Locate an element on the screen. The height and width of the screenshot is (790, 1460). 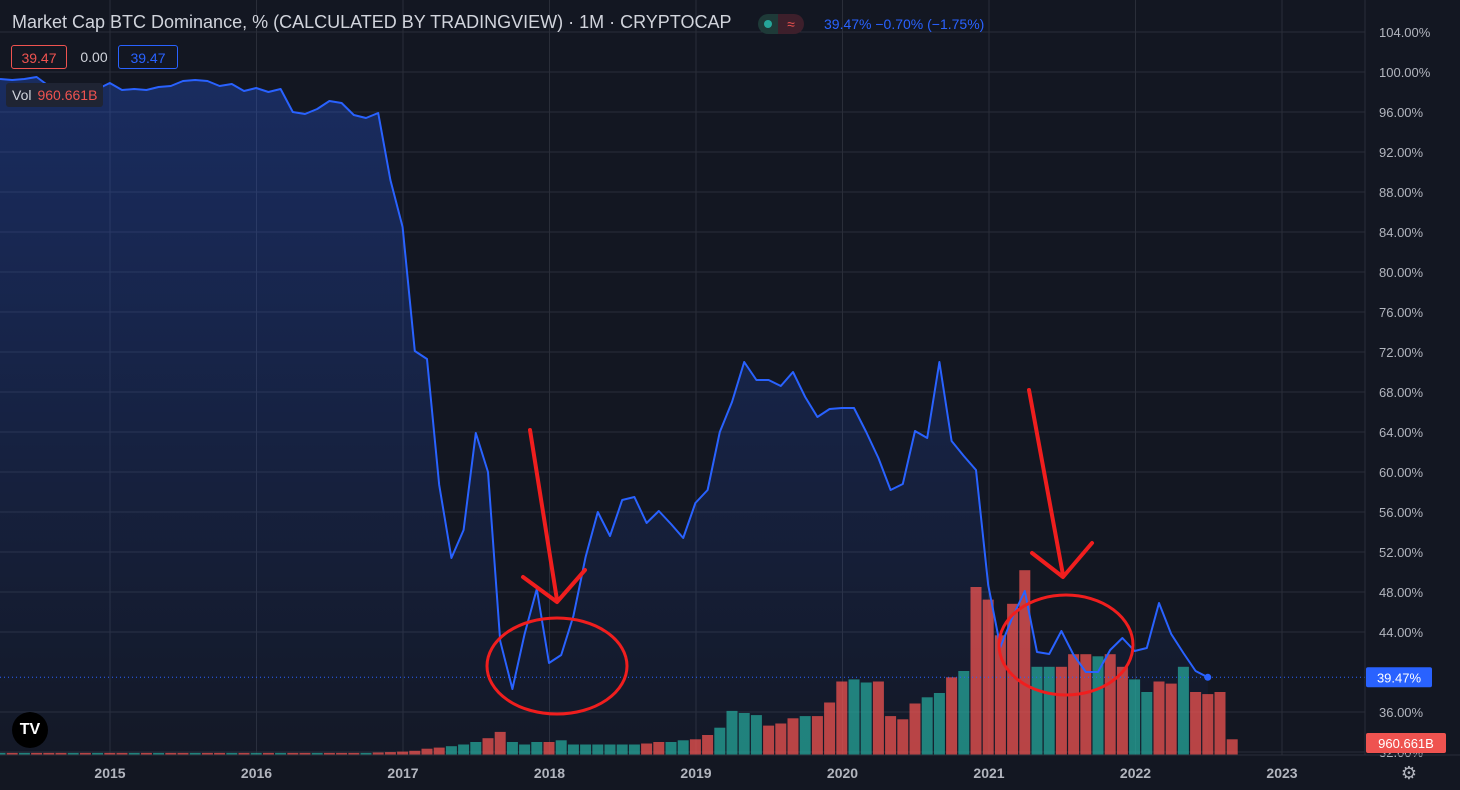
volume-label: Vol is located at coordinates (22, 95).